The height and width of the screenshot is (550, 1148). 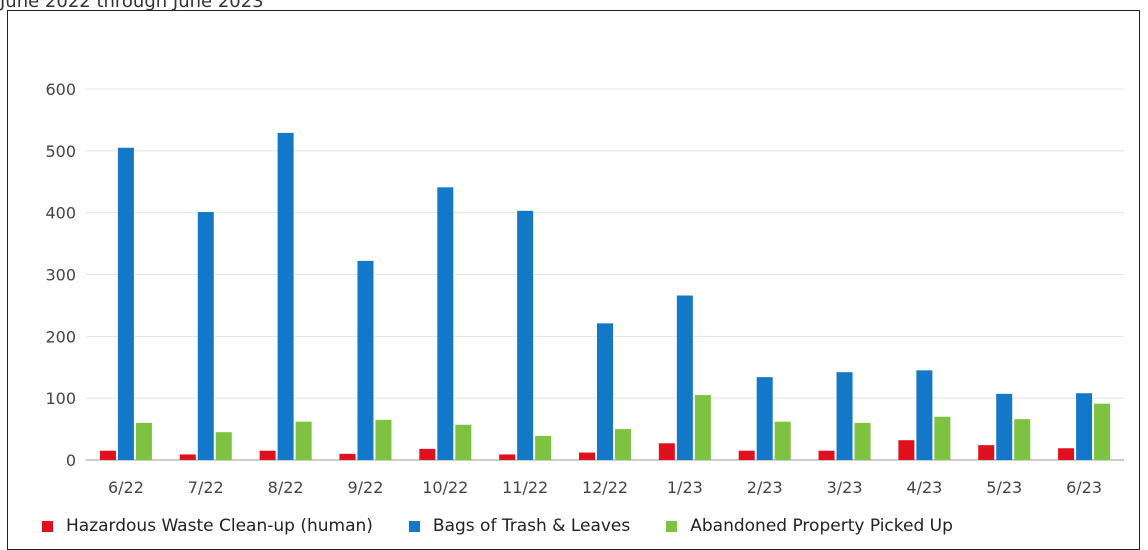 What do you see at coordinates (765, 487) in the screenshot?
I see `x-tick-label: 2/23` at bounding box center [765, 487].